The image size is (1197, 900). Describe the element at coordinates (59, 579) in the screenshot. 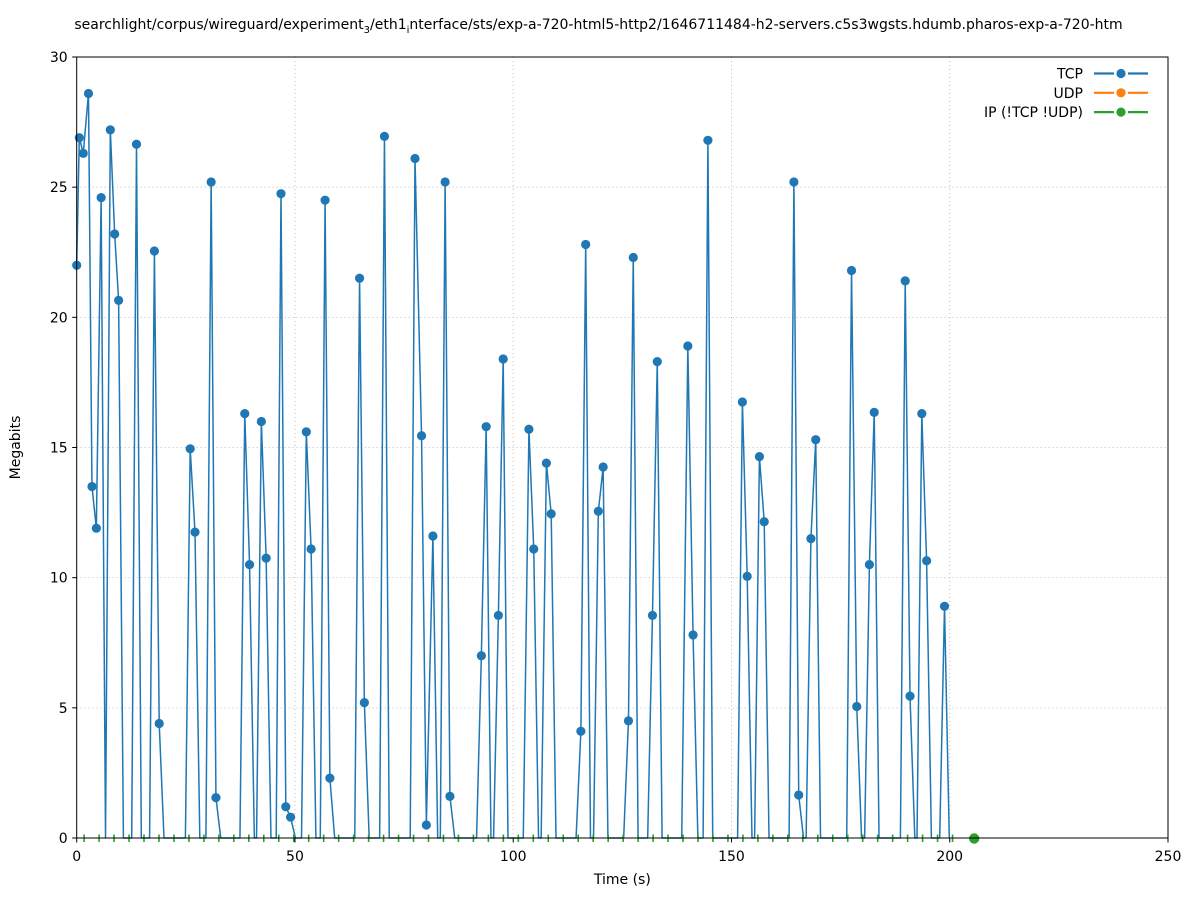

I see `y-tick-label-10: 10` at that location.